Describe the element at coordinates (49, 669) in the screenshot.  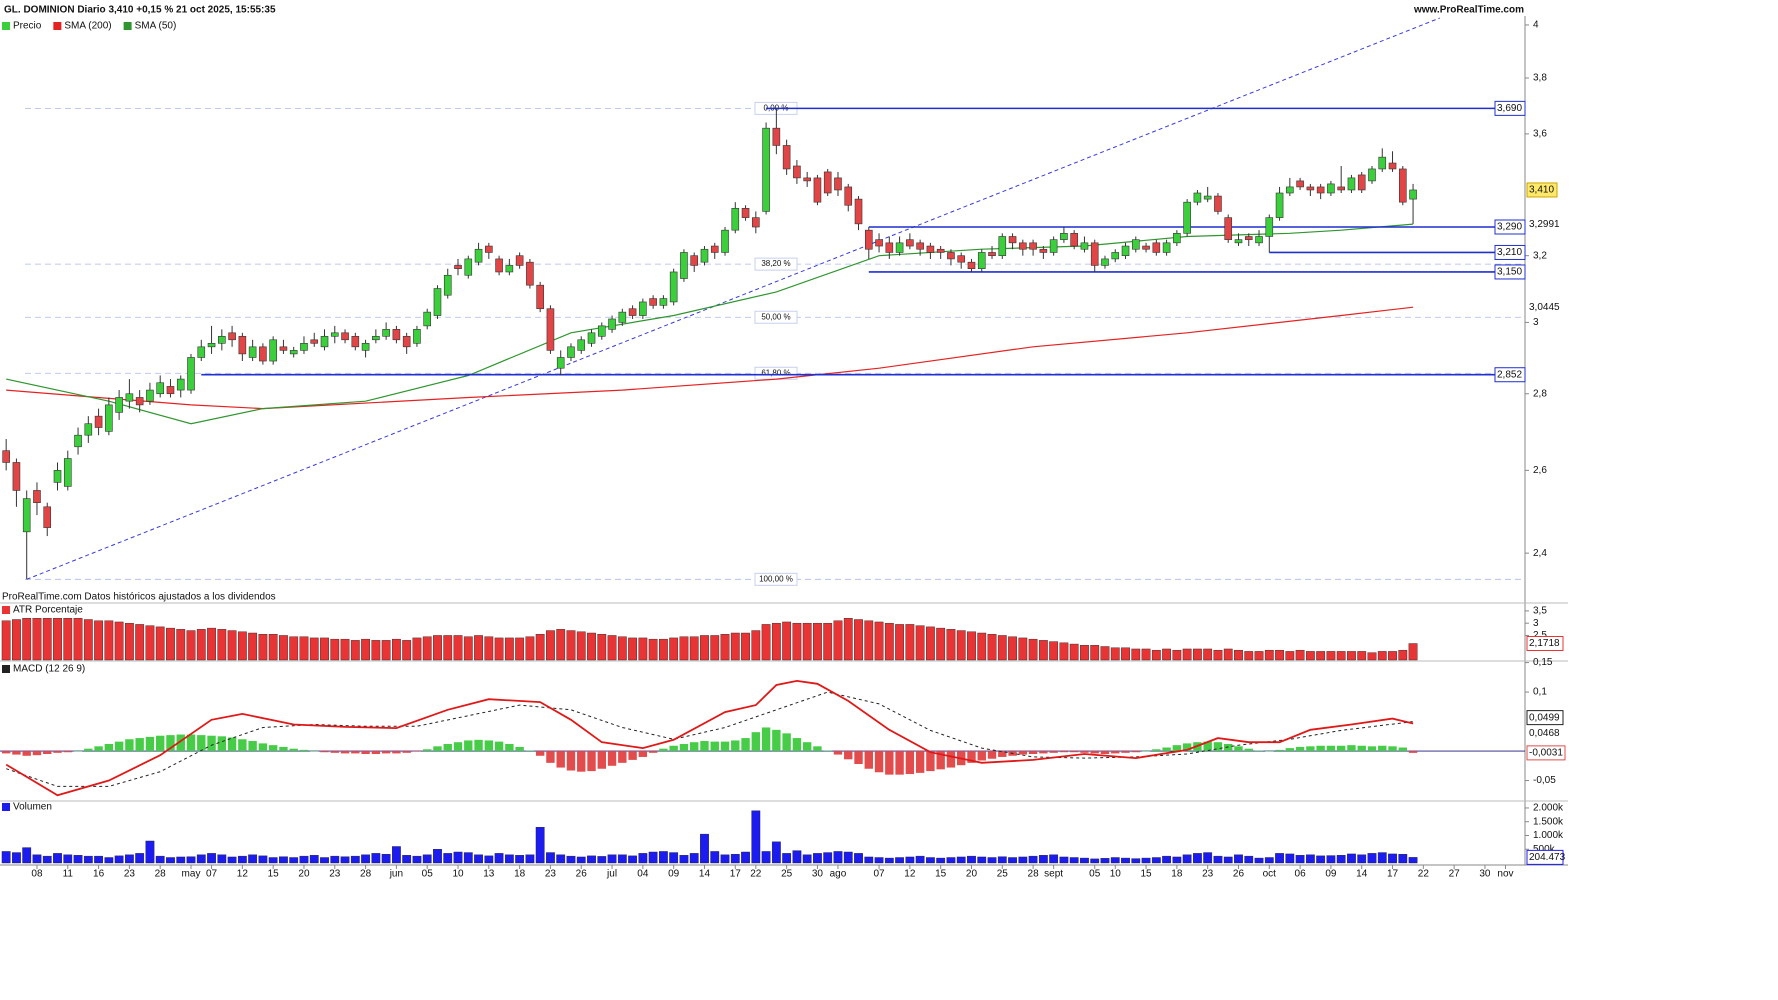
I see `legend-label: MACD (12 26 9)` at that location.